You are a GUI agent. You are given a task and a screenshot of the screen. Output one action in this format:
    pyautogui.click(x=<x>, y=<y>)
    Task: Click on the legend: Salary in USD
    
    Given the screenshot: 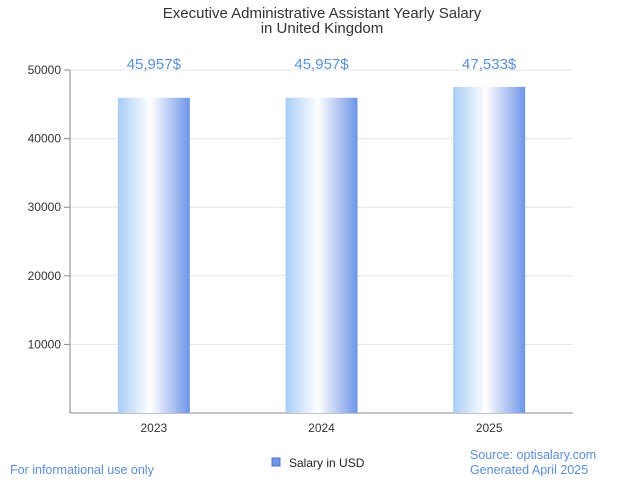 What is the action you would take?
    pyautogui.click(x=318, y=463)
    